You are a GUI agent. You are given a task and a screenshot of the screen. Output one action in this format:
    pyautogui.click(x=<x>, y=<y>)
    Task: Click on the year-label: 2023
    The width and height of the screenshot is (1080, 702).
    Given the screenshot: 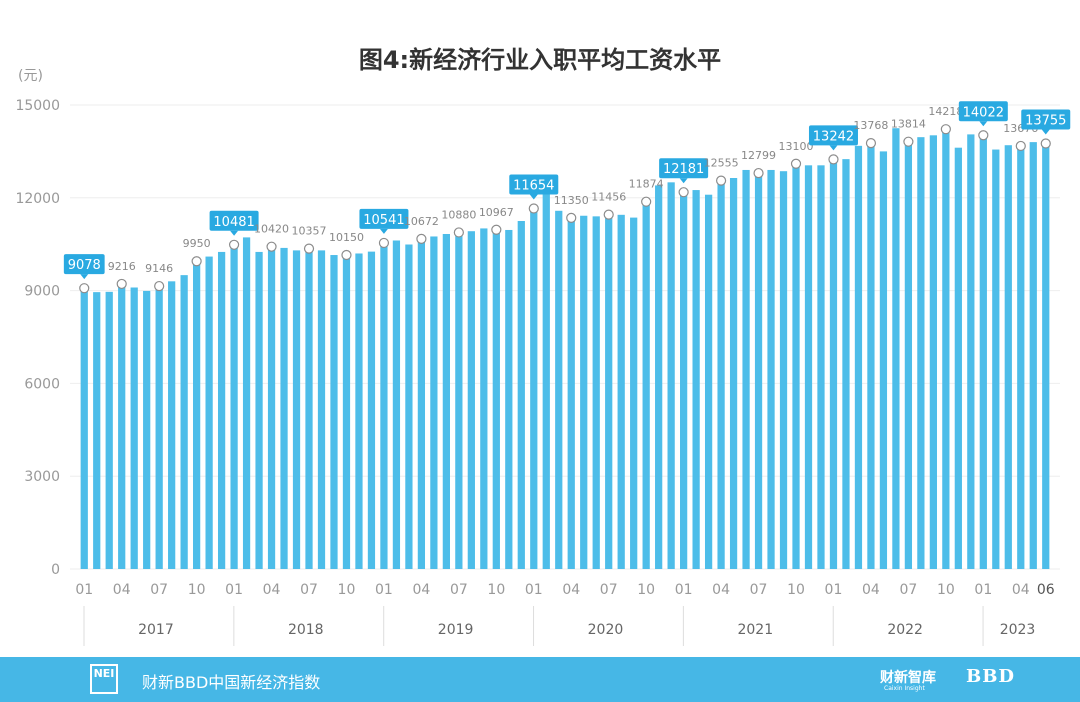 What is the action you would take?
    pyautogui.click(x=1018, y=630)
    